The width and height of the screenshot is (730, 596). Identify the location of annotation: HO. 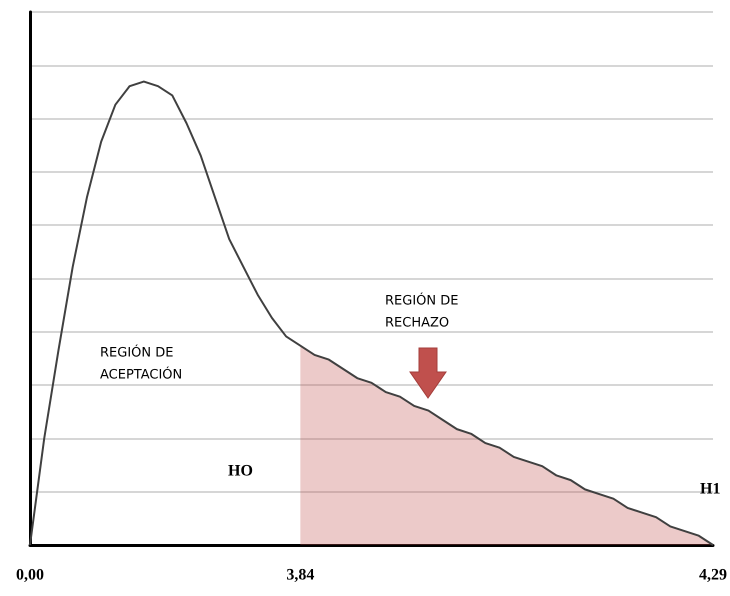
(240, 471).